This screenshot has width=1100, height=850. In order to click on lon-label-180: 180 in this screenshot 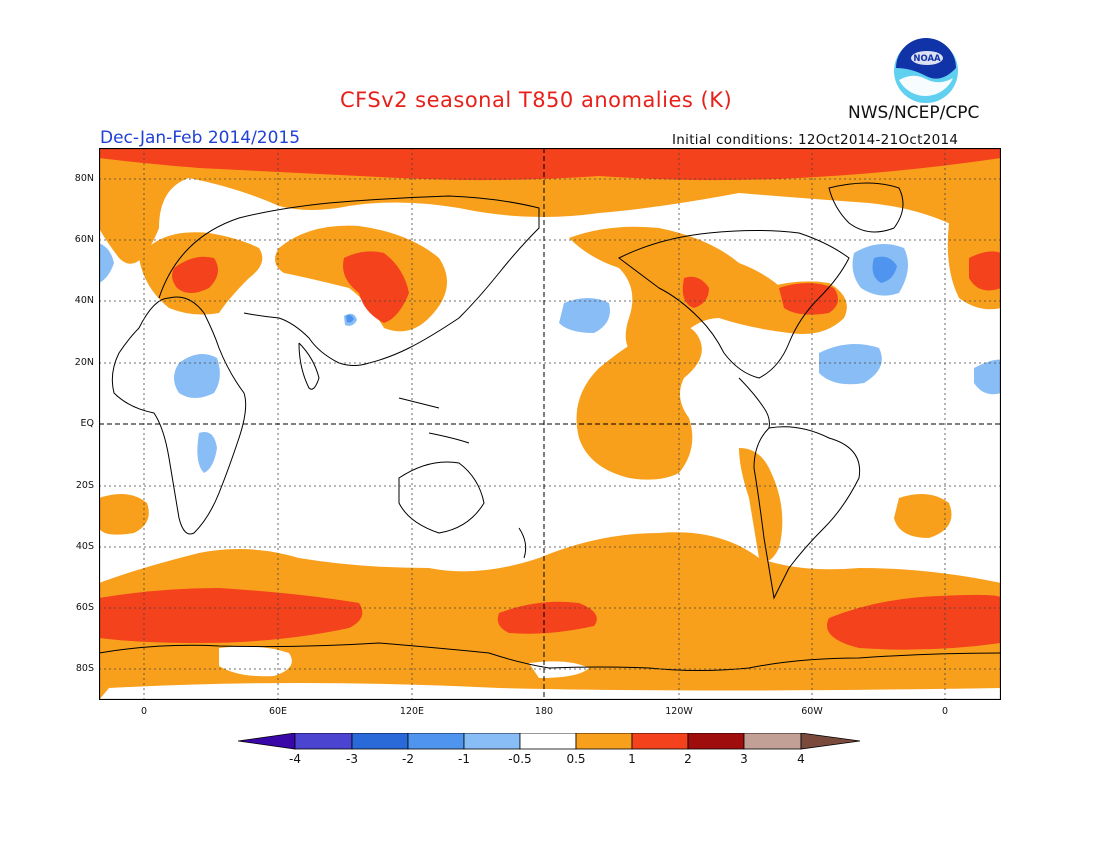, I will do `click(544, 711)`.